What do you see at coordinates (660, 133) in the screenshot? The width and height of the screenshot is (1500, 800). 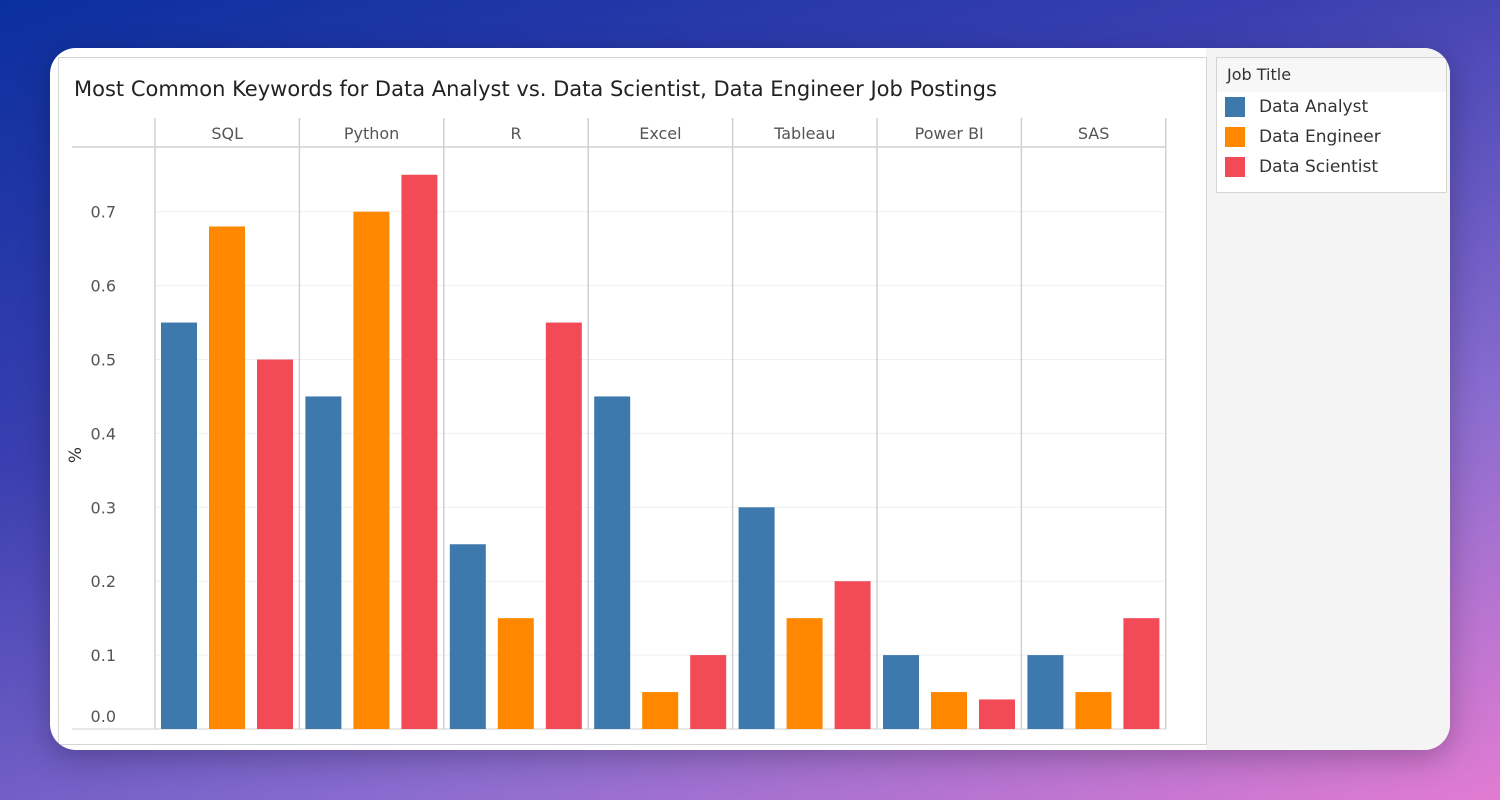 I see `column-header: Excel` at bounding box center [660, 133].